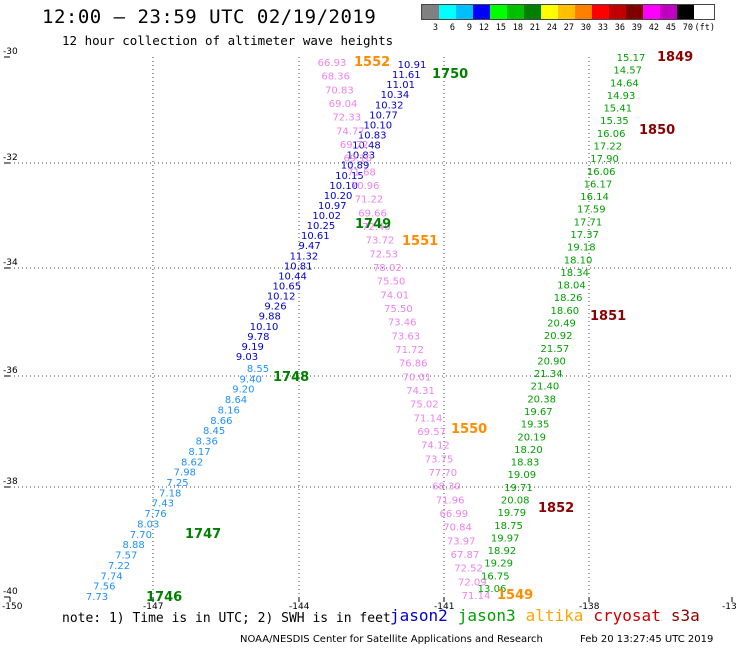 This screenshot has width=740, height=650. I want to click on swh-value: 20.08, so click(515, 501).